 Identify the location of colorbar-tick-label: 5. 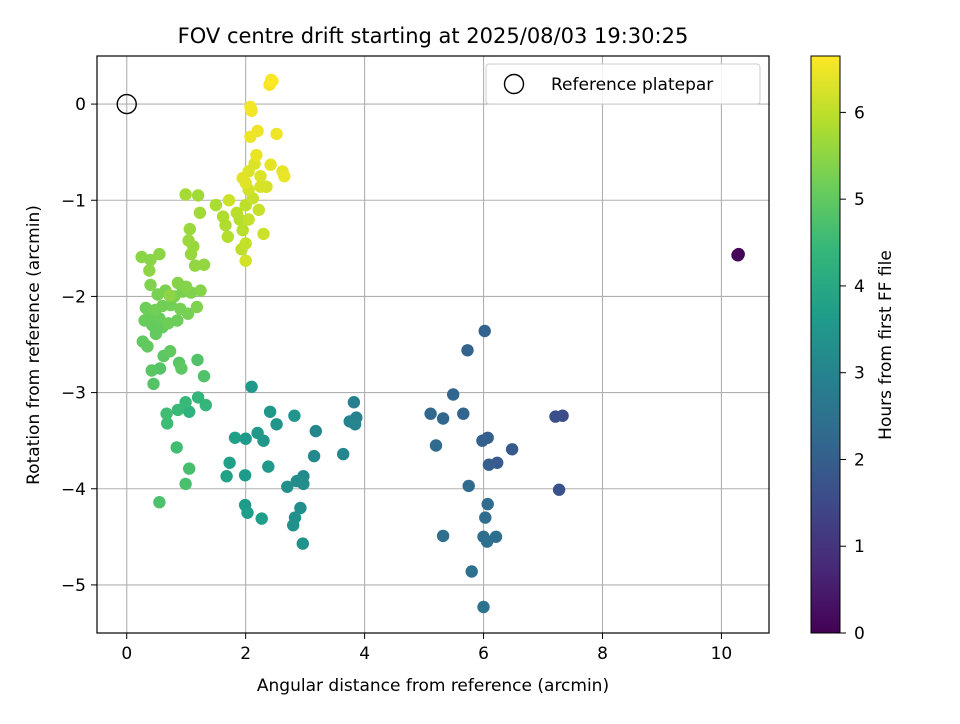
(859, 200).